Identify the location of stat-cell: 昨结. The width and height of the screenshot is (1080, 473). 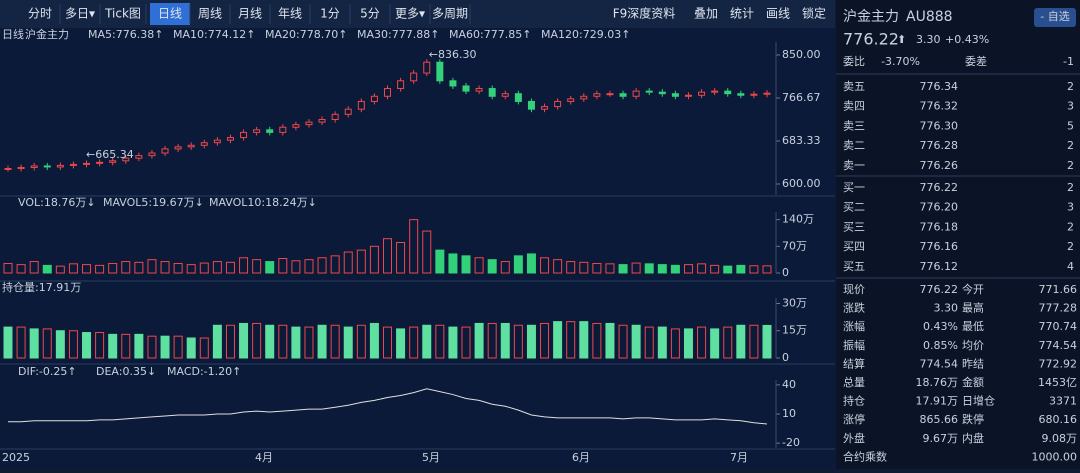
(973, 363).